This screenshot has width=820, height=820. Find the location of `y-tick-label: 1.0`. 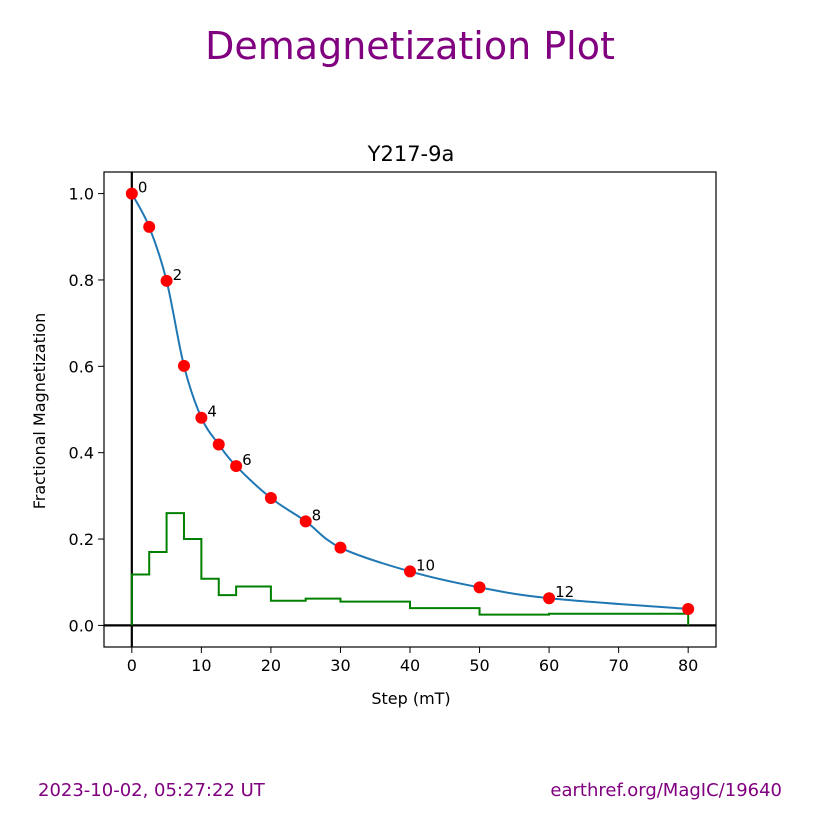

y-tick-label: 1.0 is located at coordinates (81, 194).